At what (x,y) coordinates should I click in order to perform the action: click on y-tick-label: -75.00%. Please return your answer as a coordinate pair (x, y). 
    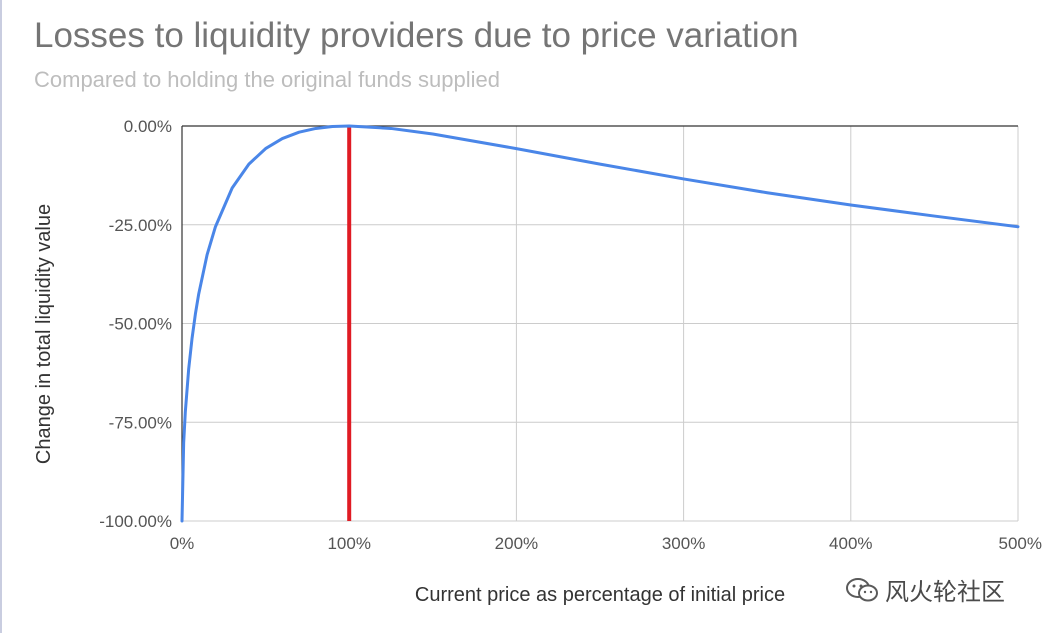
    Looking at the image, I should click on (140, 422).